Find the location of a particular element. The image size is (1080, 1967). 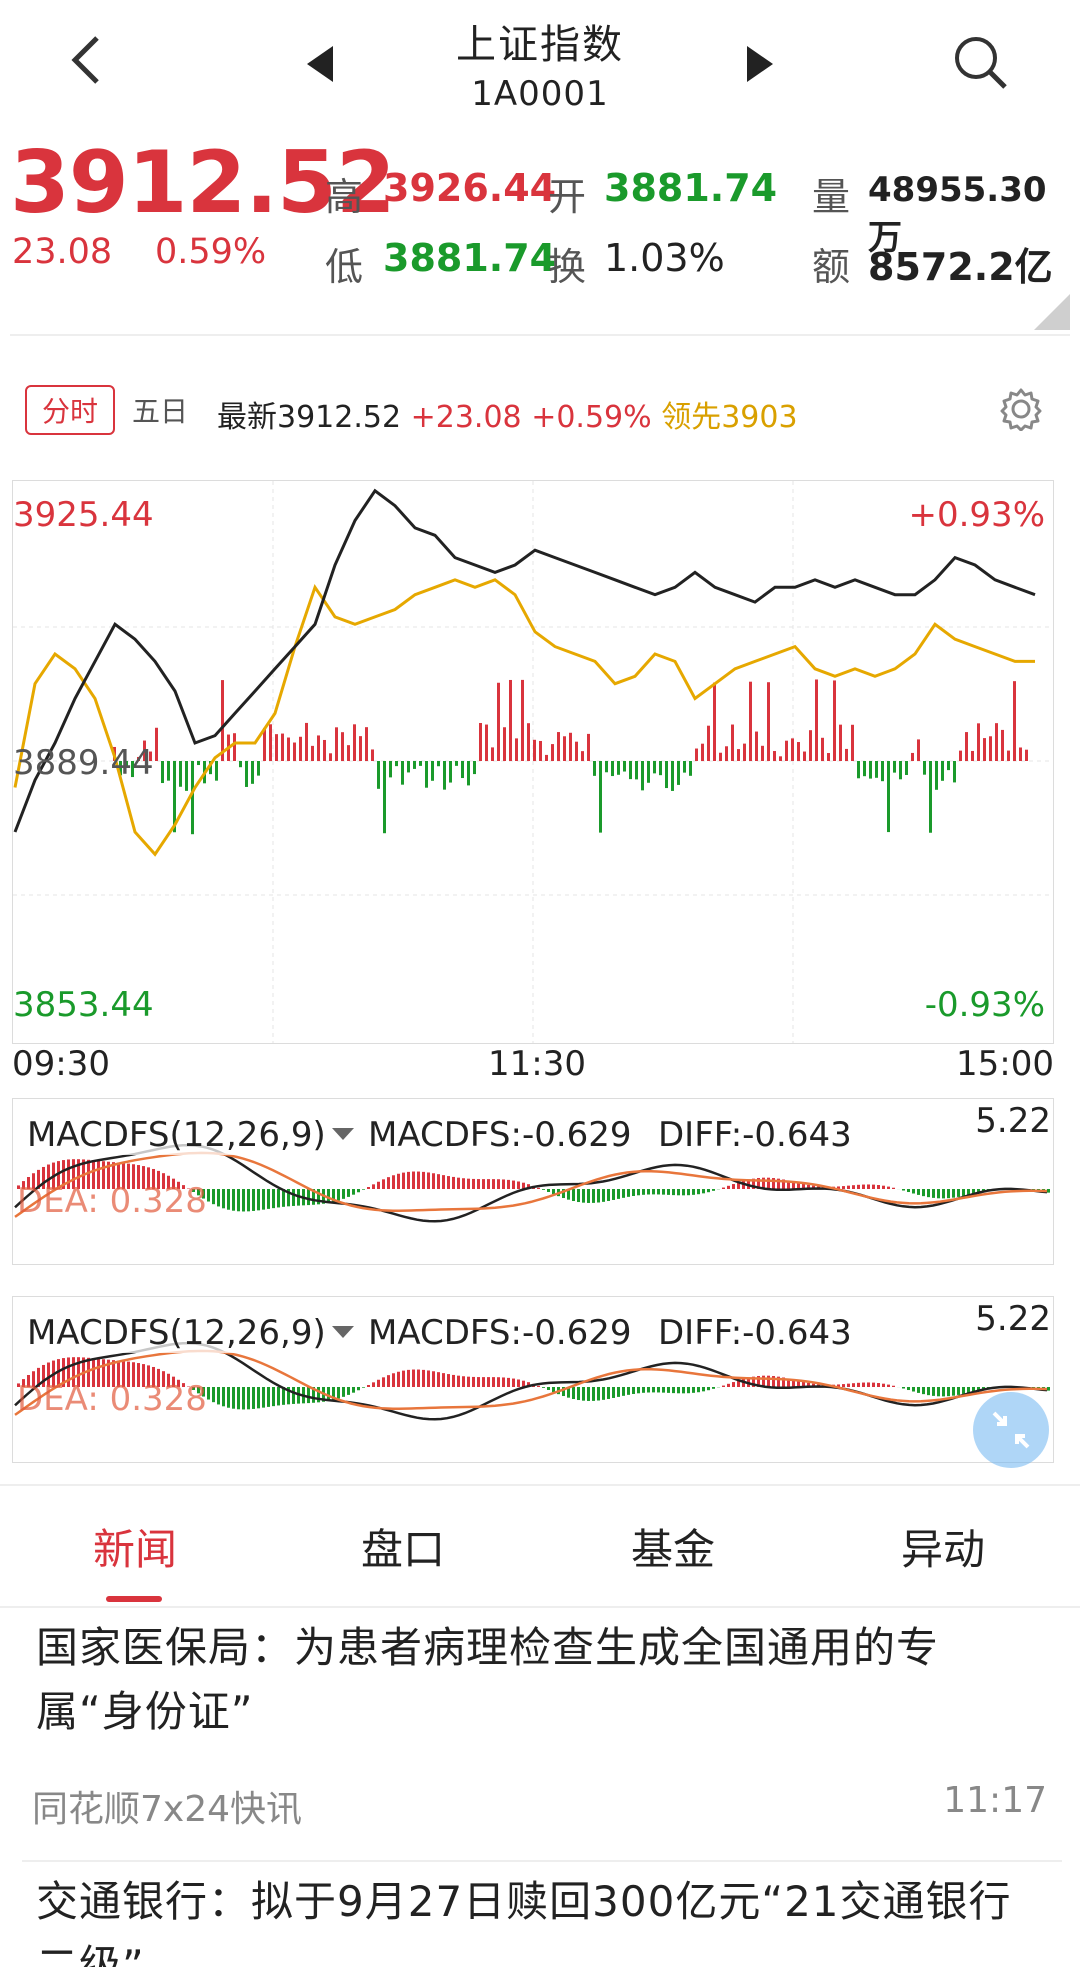

back-button is located at coordinates (85, 60).